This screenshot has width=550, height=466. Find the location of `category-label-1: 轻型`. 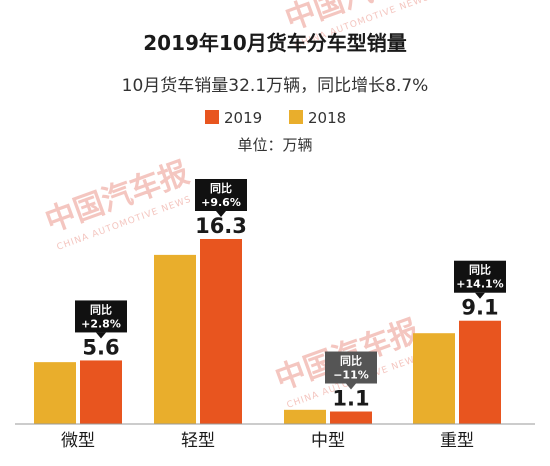

category-label-1: 轻型 is located at coordinates (198, 441).